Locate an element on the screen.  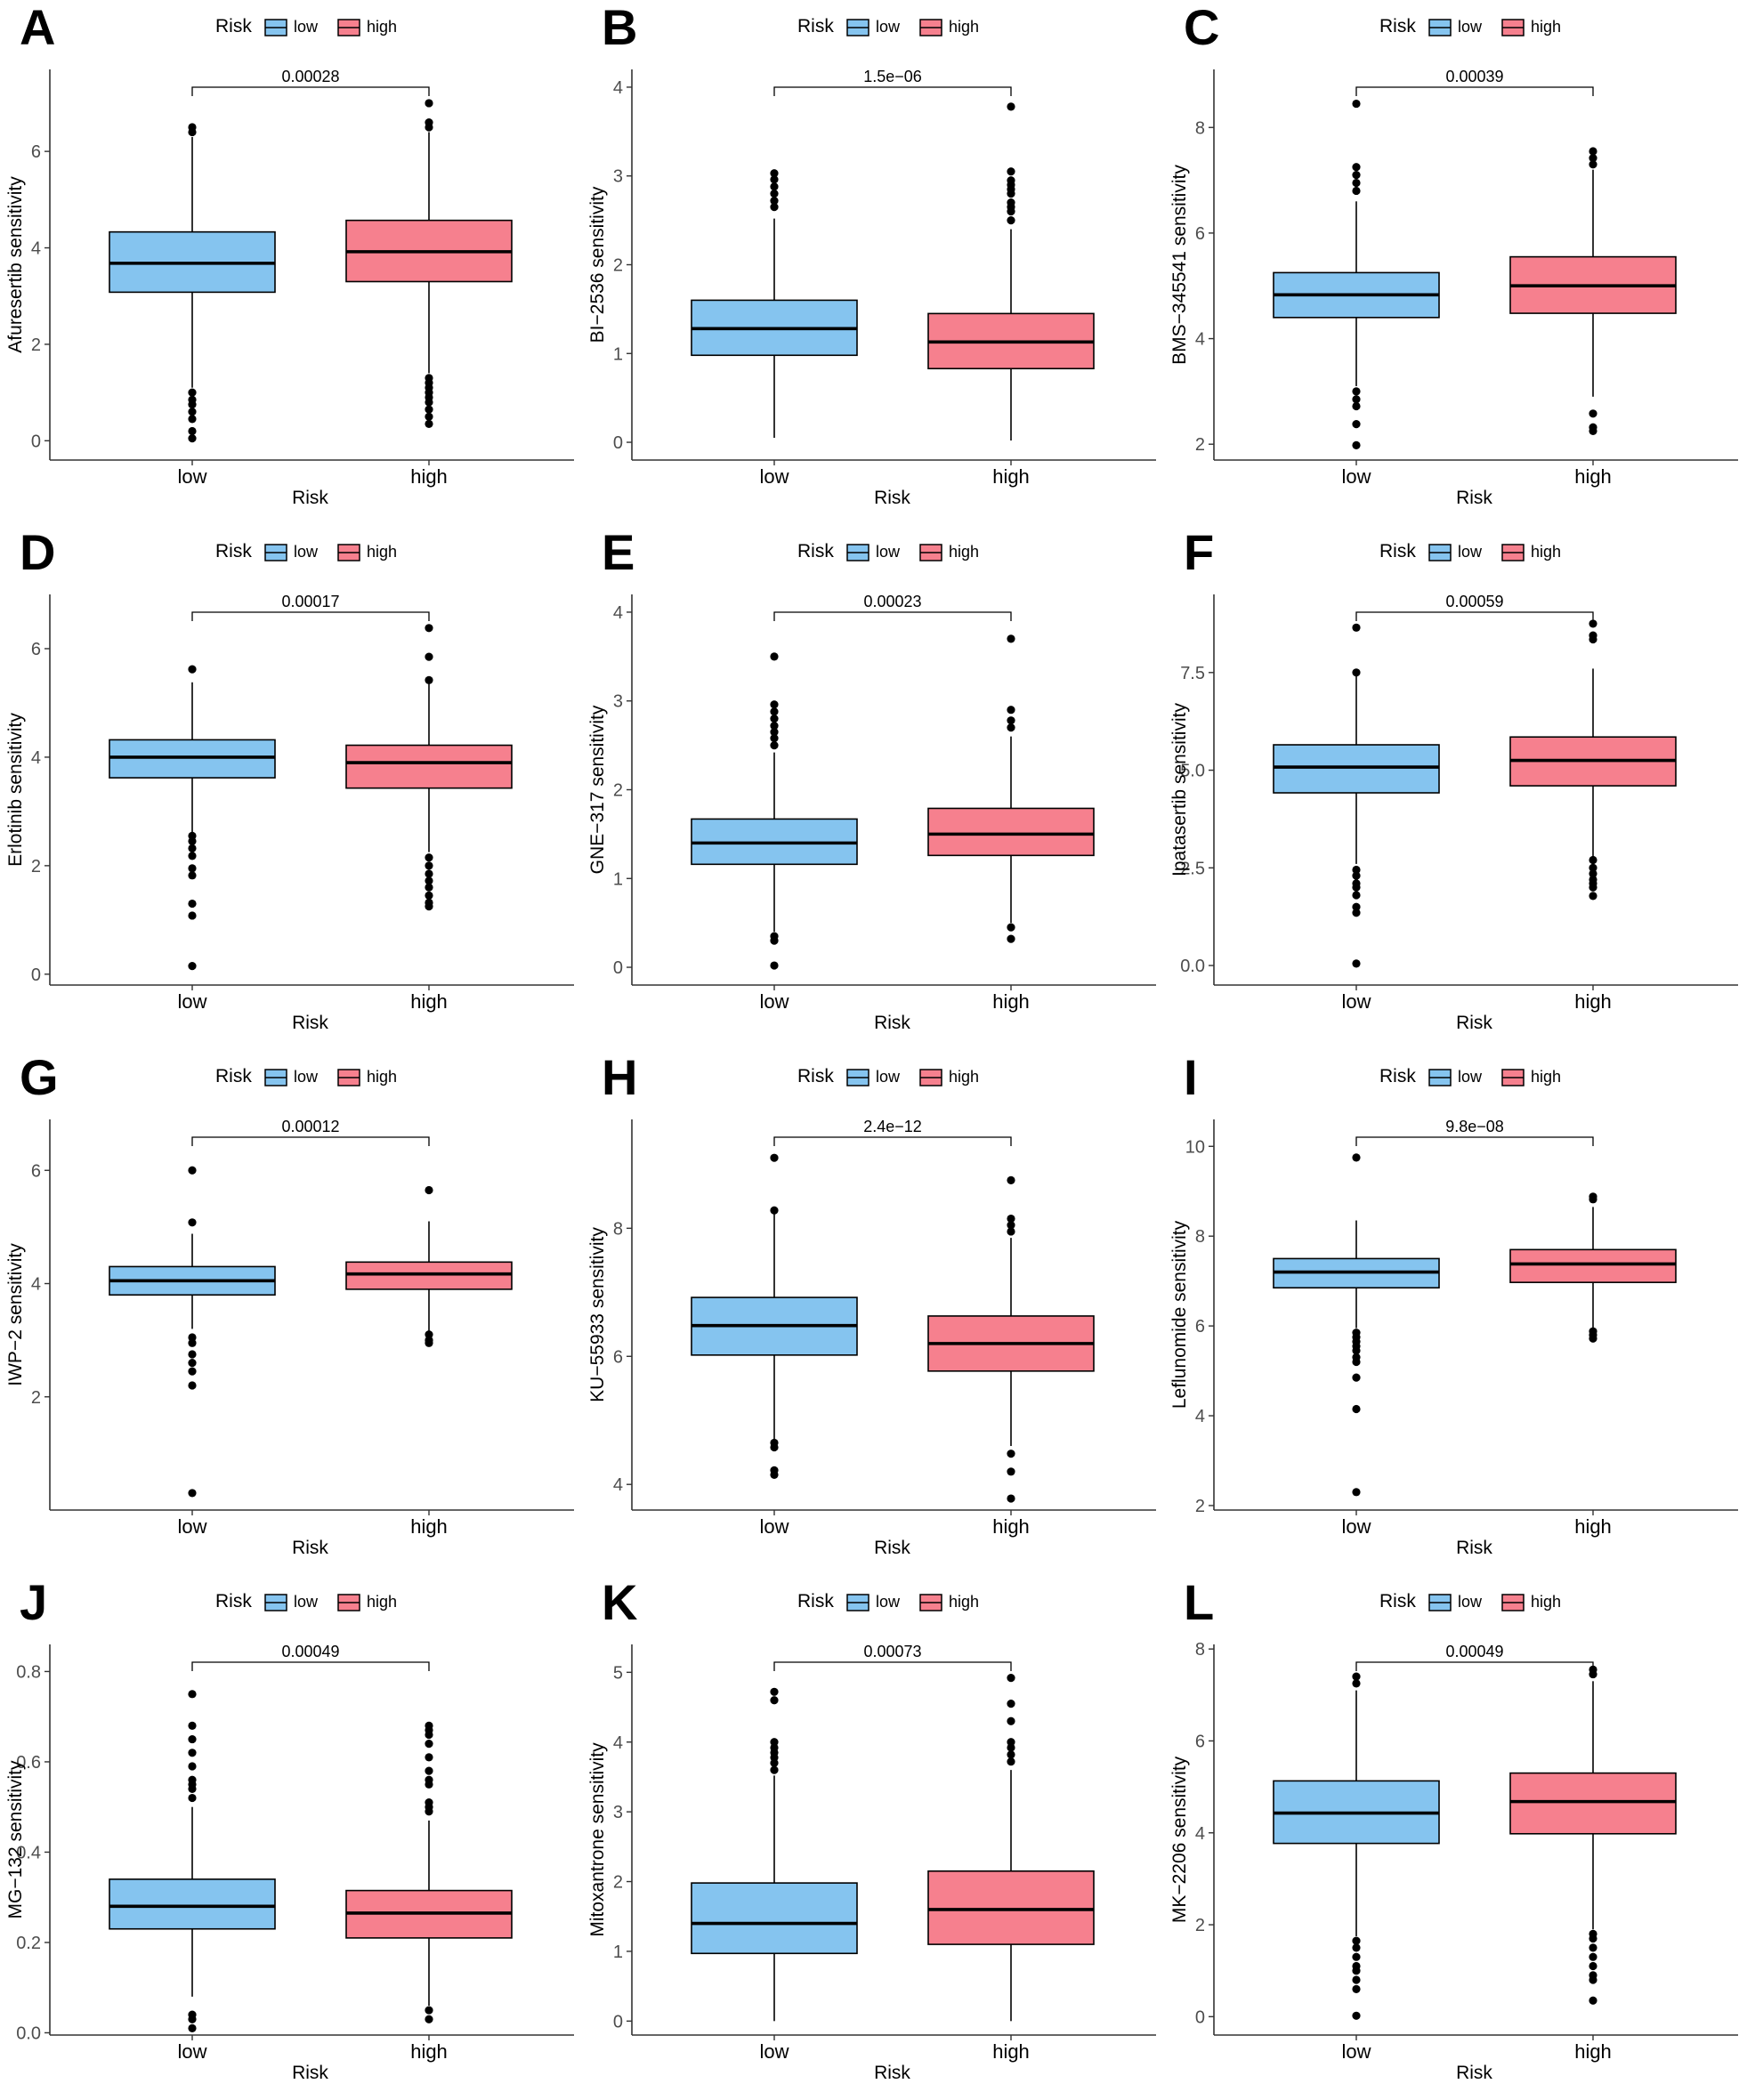
panel-letter: C is located at coordinates (1201, 27).